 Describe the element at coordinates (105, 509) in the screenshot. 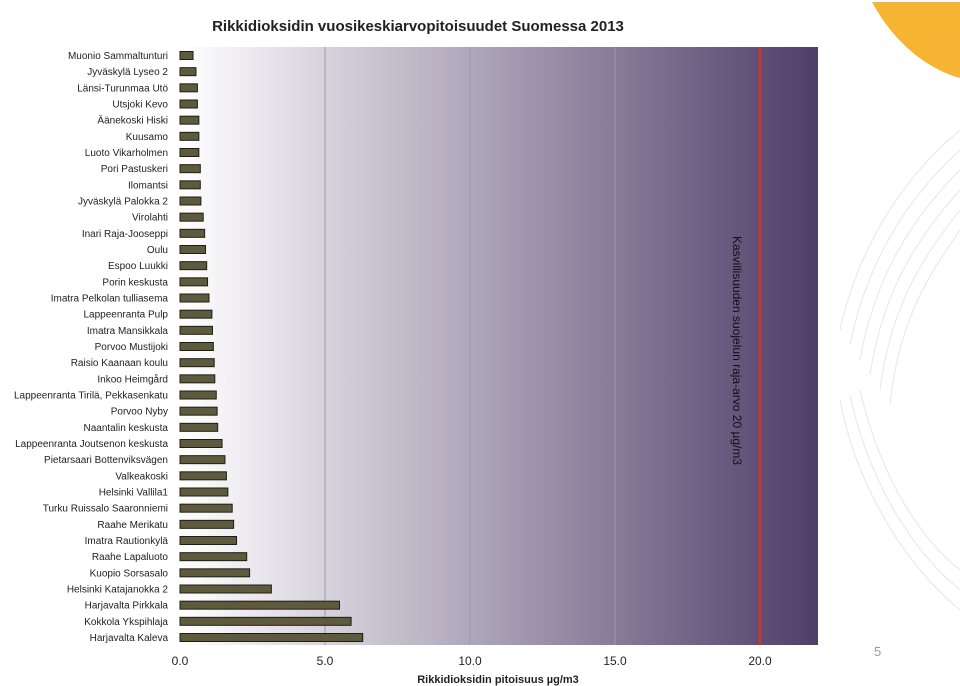

I see `category-label: Turku Ruissalo Saaronniemi` at that location.